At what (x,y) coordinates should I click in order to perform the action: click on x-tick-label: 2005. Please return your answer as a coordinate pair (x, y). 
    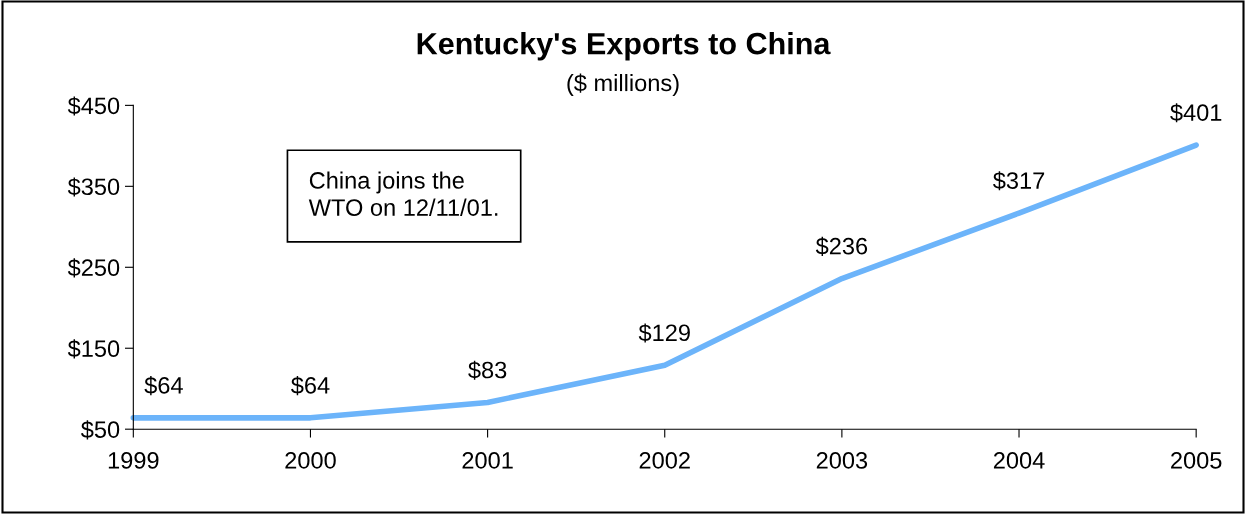
    Looking at the image, I should click on (1196, 460).